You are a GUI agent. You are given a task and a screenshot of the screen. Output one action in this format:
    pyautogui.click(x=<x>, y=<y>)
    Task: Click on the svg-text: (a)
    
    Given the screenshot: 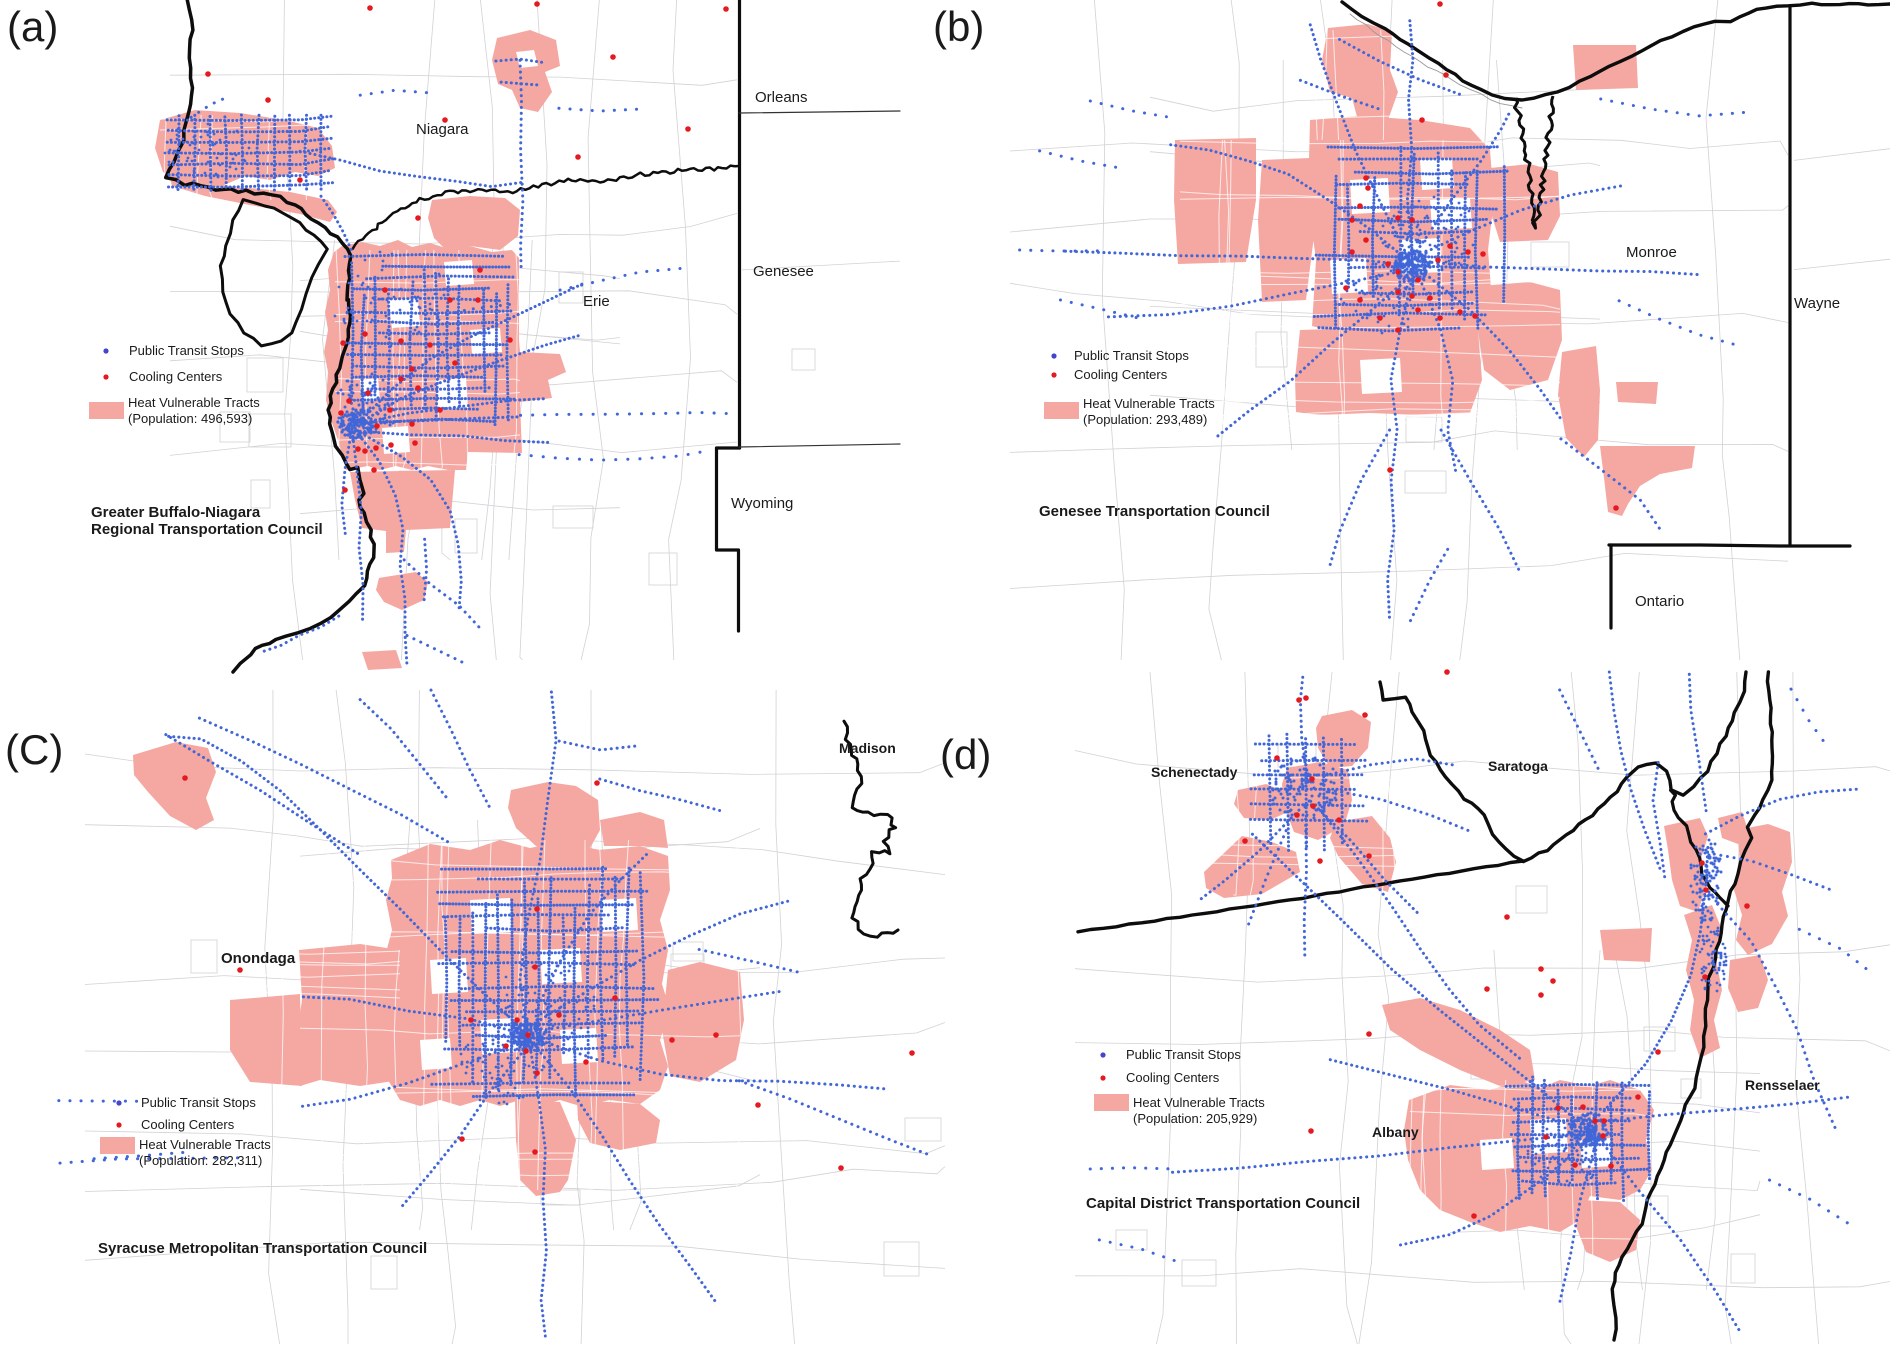 What is the action you would take?
    pyautogui.click(x=32, y=26)
    